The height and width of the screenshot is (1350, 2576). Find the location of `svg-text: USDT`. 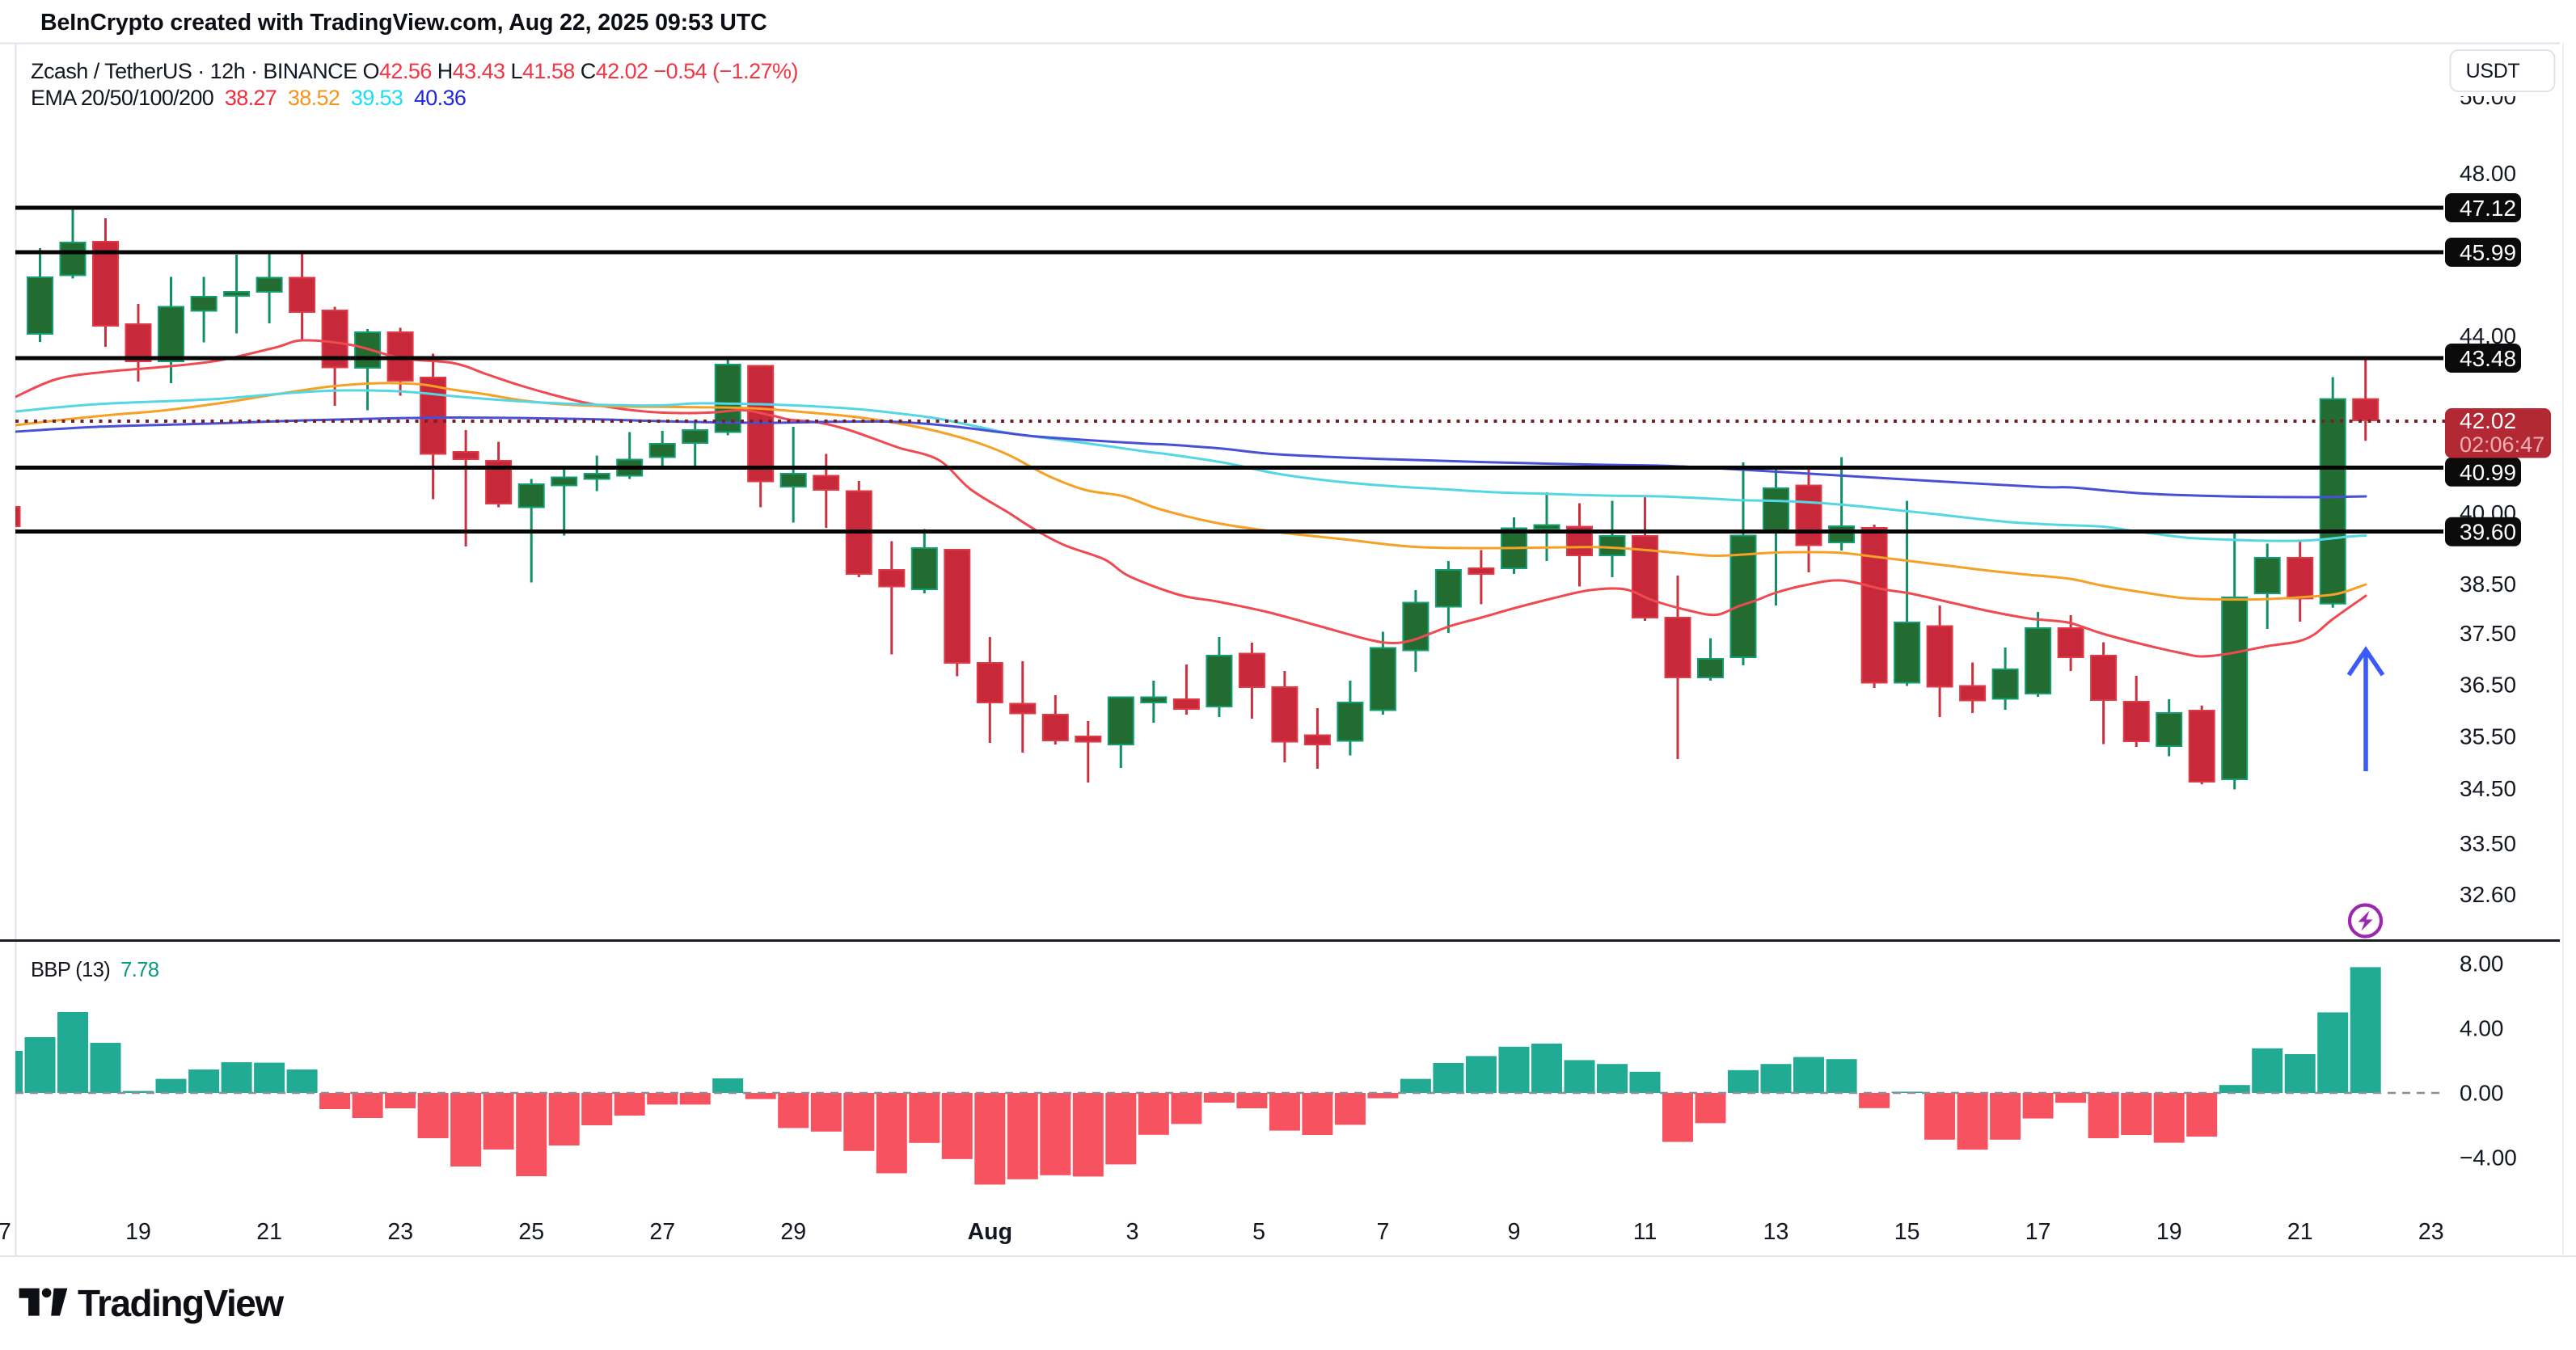

svg-text: USDT is located at coordinates (2493, 71).